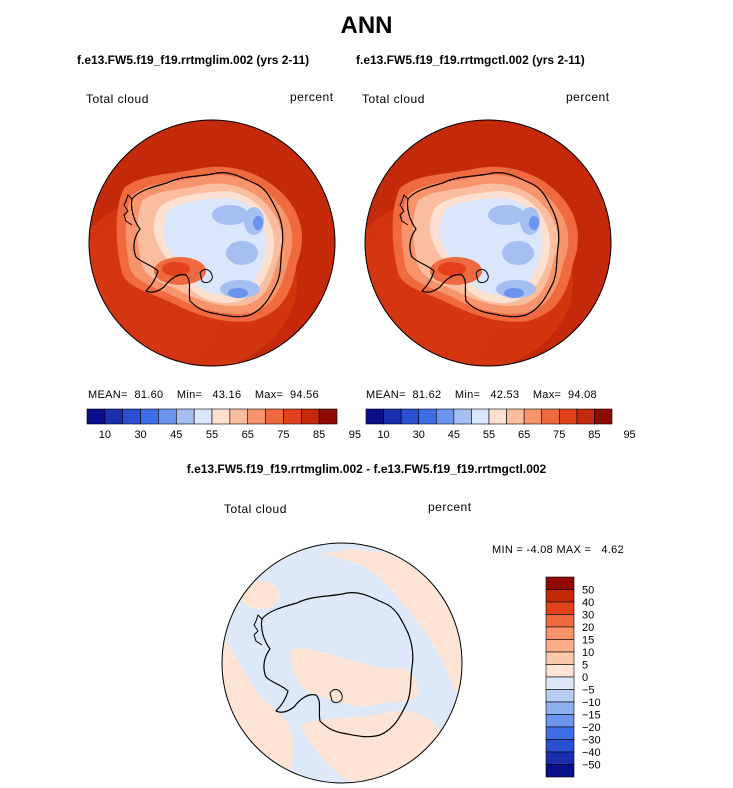 The width and height of the screenshot is (733, 788). Describe the element at coordinates (454, 435) in the screenshot. I see `right-colorbar-tick-label: 45` at that location.